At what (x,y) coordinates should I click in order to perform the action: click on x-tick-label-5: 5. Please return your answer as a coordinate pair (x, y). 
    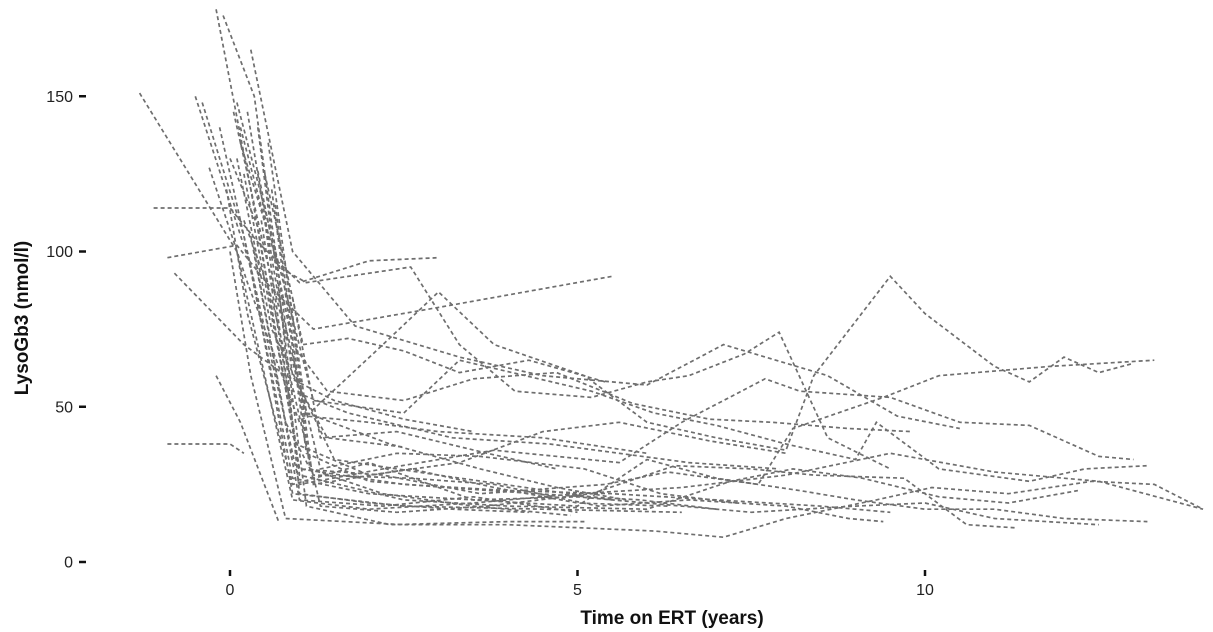
    Looking at the image, I should click on (577, 590).